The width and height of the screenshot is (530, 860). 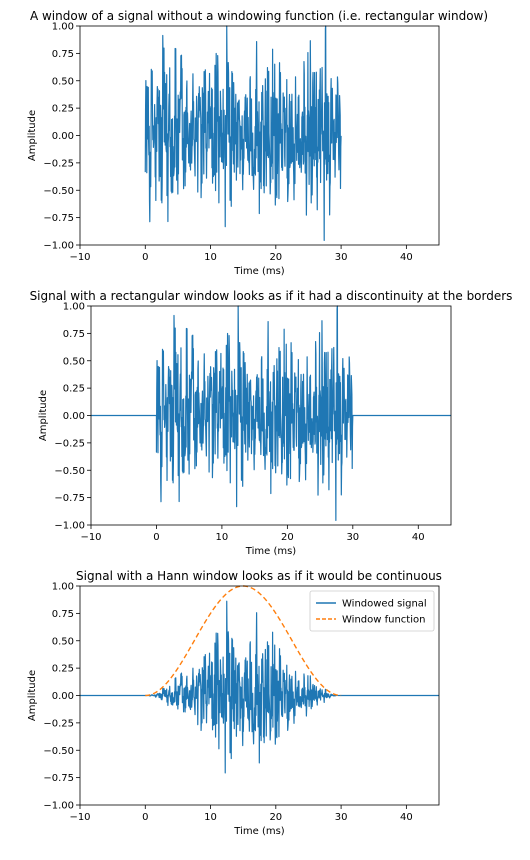 What do you see at coordinates (383, 620) in the screenshot?
I see `legend-entry: Window function` at bounding box center [383, 620].